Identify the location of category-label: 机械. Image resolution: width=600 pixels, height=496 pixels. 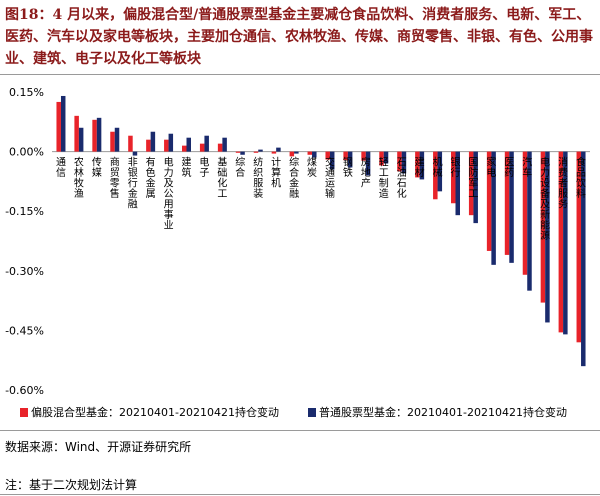
(438, 168).